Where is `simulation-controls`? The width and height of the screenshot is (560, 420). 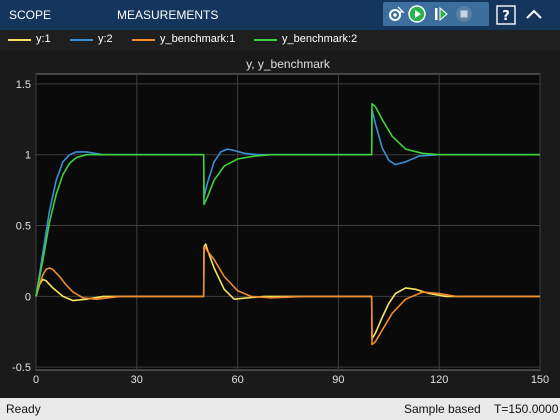 simulation-controls is located at coordinates (436, 14).